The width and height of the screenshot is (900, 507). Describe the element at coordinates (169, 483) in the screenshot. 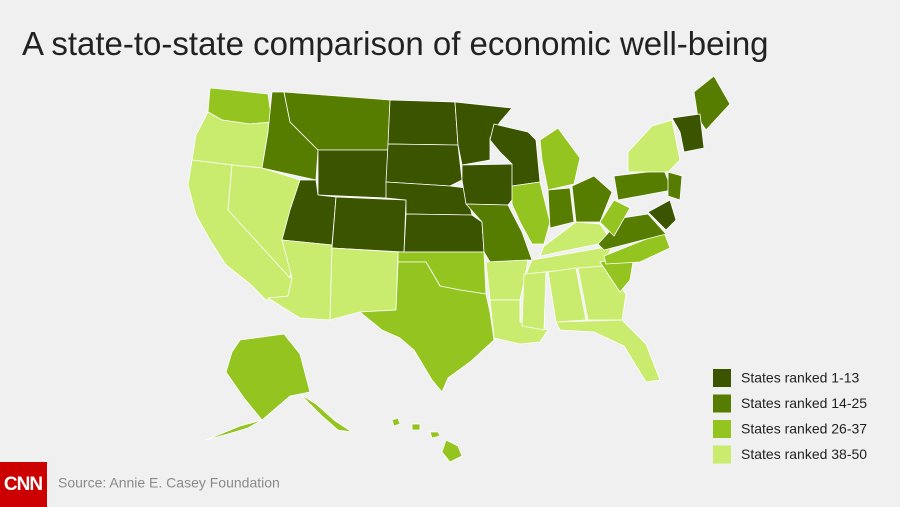

I see `source: Source: Annie E. Casey Foundation` at that location.